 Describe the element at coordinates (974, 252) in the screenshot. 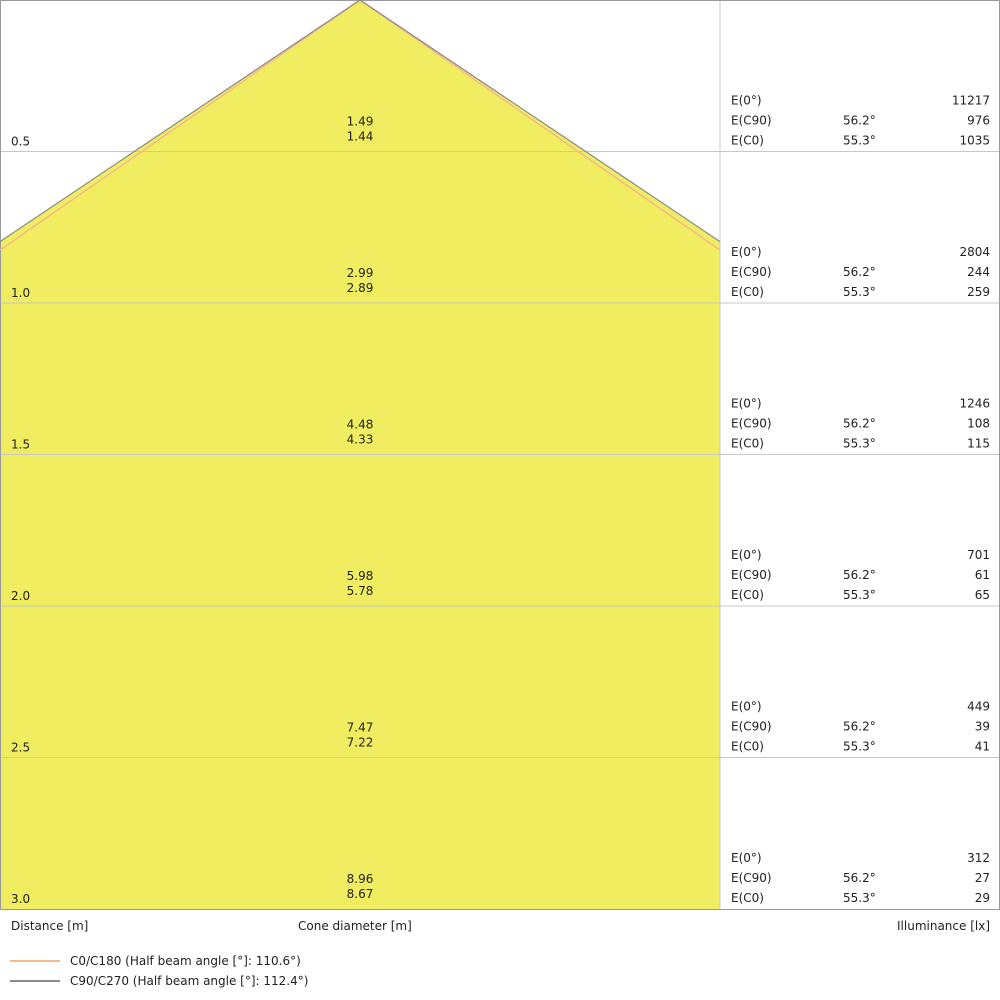

I see `illuminance-value: 2804` at that location.